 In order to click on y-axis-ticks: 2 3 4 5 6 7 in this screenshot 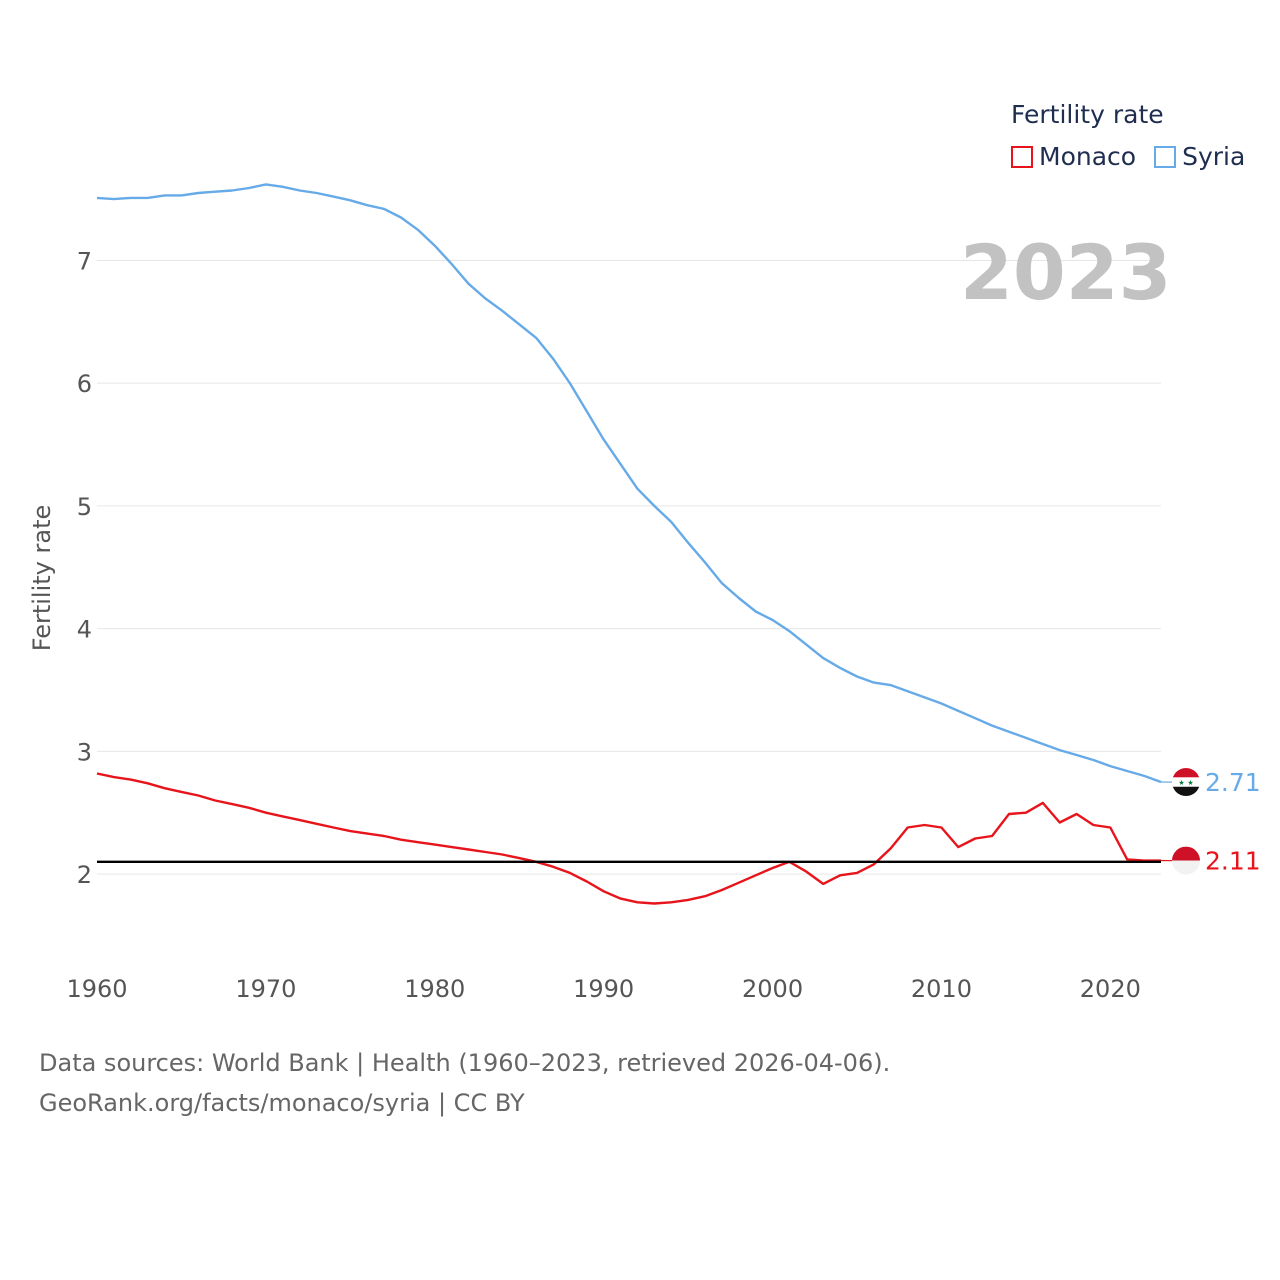, I will do `click(84, 568)`.